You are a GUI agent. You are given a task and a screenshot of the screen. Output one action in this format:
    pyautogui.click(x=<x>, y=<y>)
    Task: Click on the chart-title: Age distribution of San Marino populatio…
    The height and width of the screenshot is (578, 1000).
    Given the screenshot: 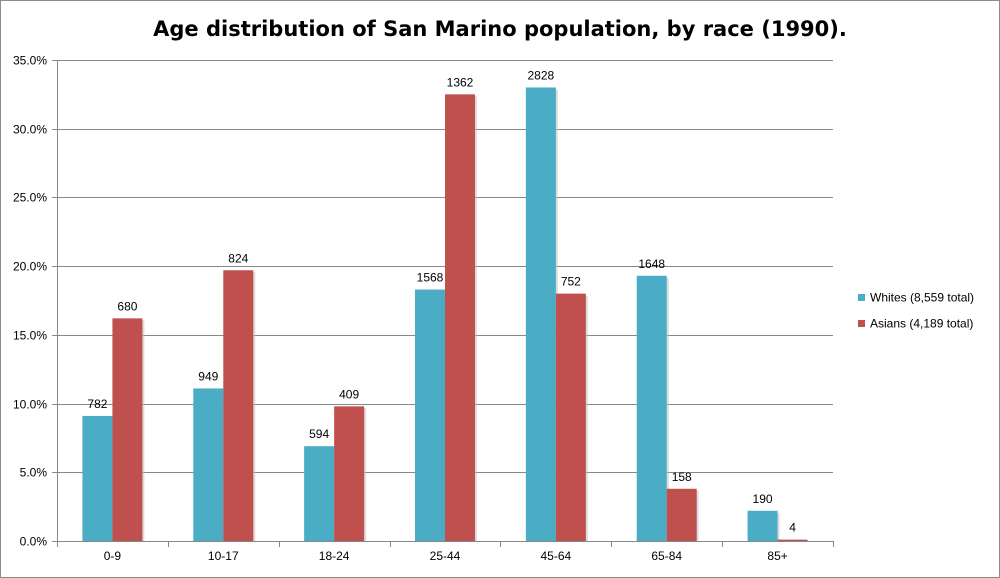 What is the action you would take?
    pyautogui.click(x=500, y=29)
    